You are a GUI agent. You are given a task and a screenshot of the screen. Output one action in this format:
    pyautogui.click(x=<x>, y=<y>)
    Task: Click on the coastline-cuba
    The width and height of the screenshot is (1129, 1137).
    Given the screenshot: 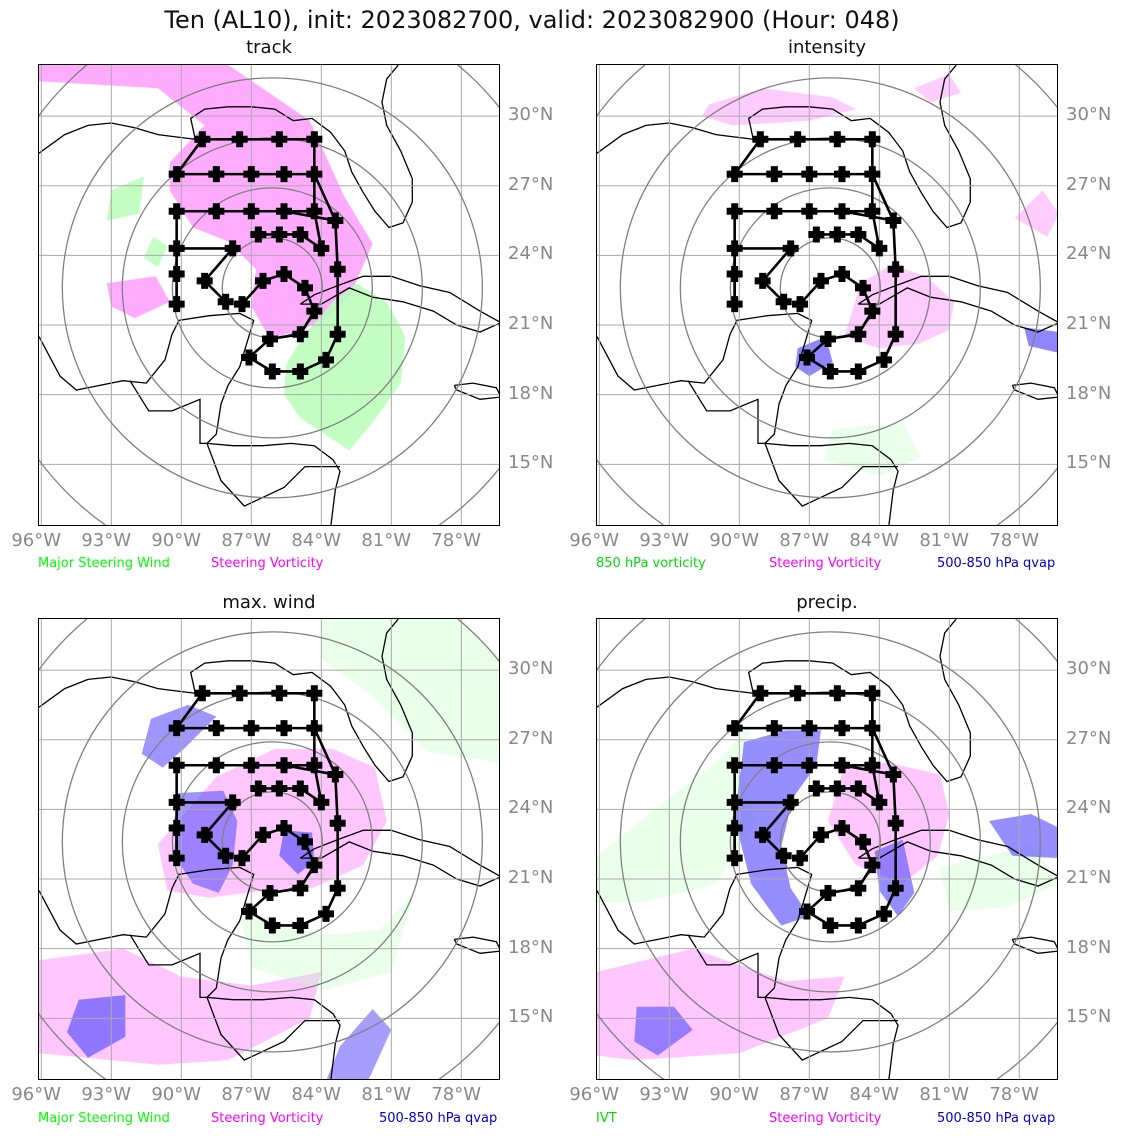 What is the action you would take?
    pyautogui.click(x=957, y=858)
    